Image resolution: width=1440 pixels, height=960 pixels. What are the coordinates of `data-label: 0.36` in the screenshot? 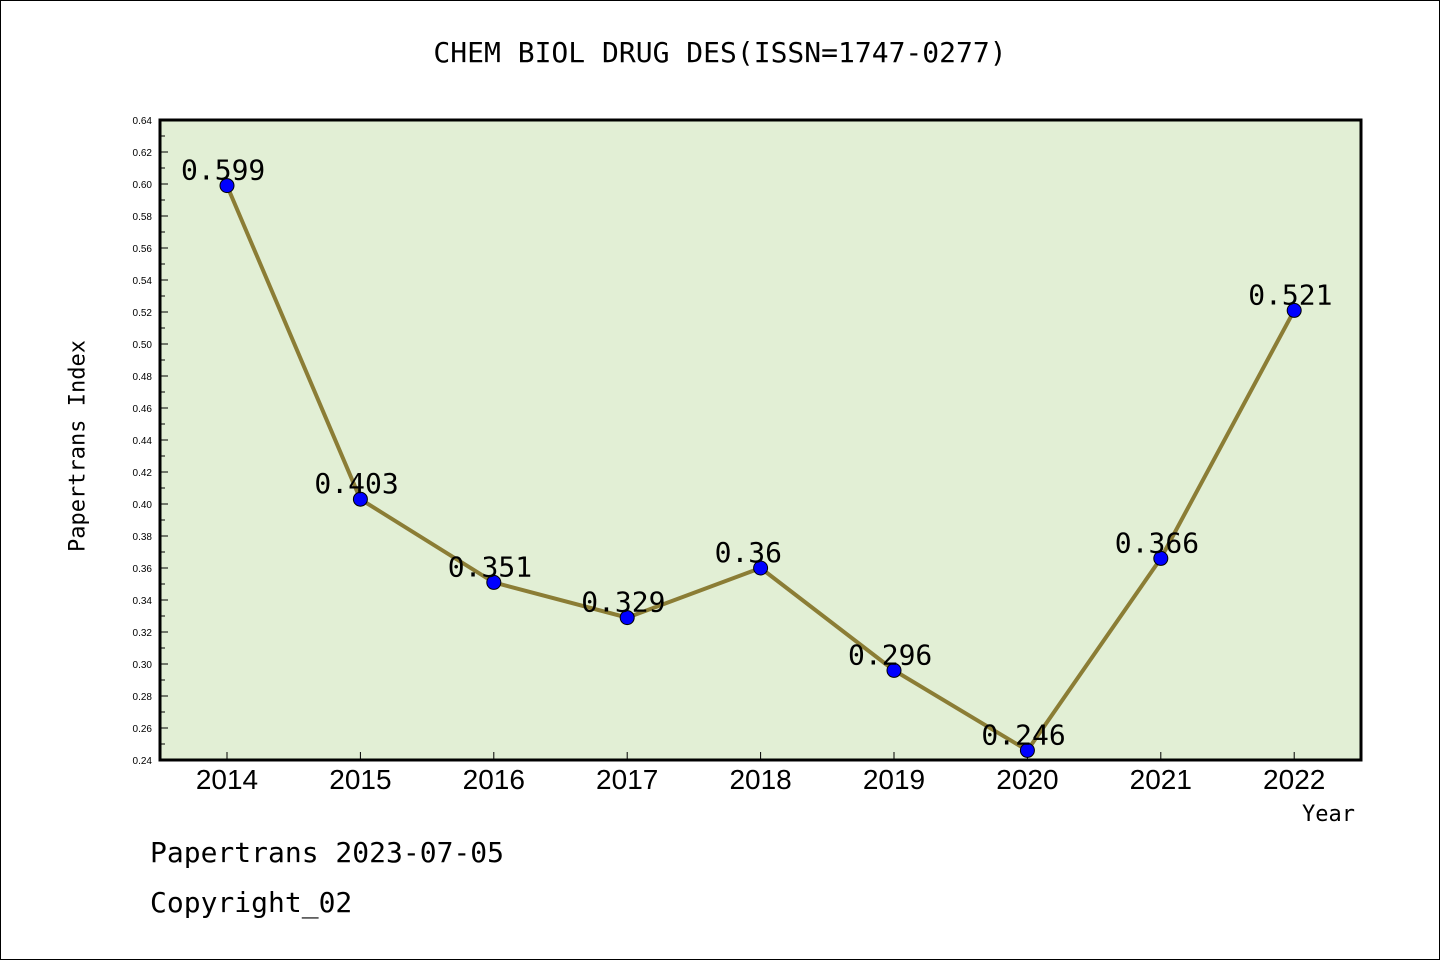 It's located at (748, 552).